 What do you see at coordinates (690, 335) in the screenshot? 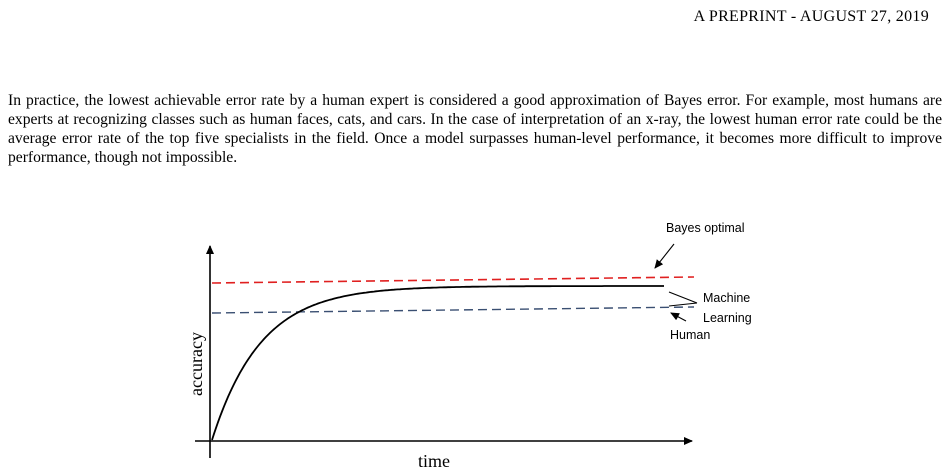
I see `human-label: Human` at bounding box center [690, 335].